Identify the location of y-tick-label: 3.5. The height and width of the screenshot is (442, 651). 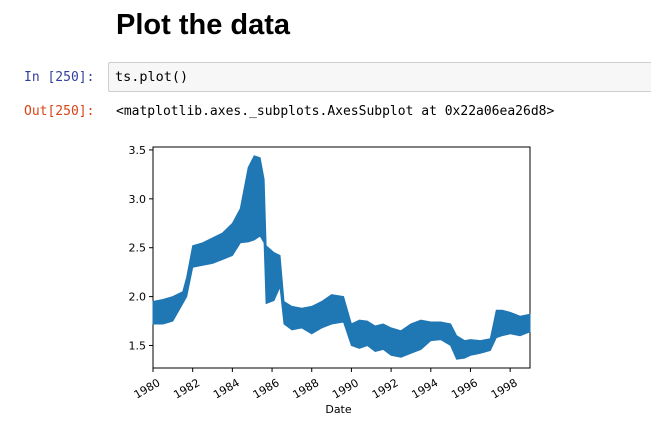
(138, 150).